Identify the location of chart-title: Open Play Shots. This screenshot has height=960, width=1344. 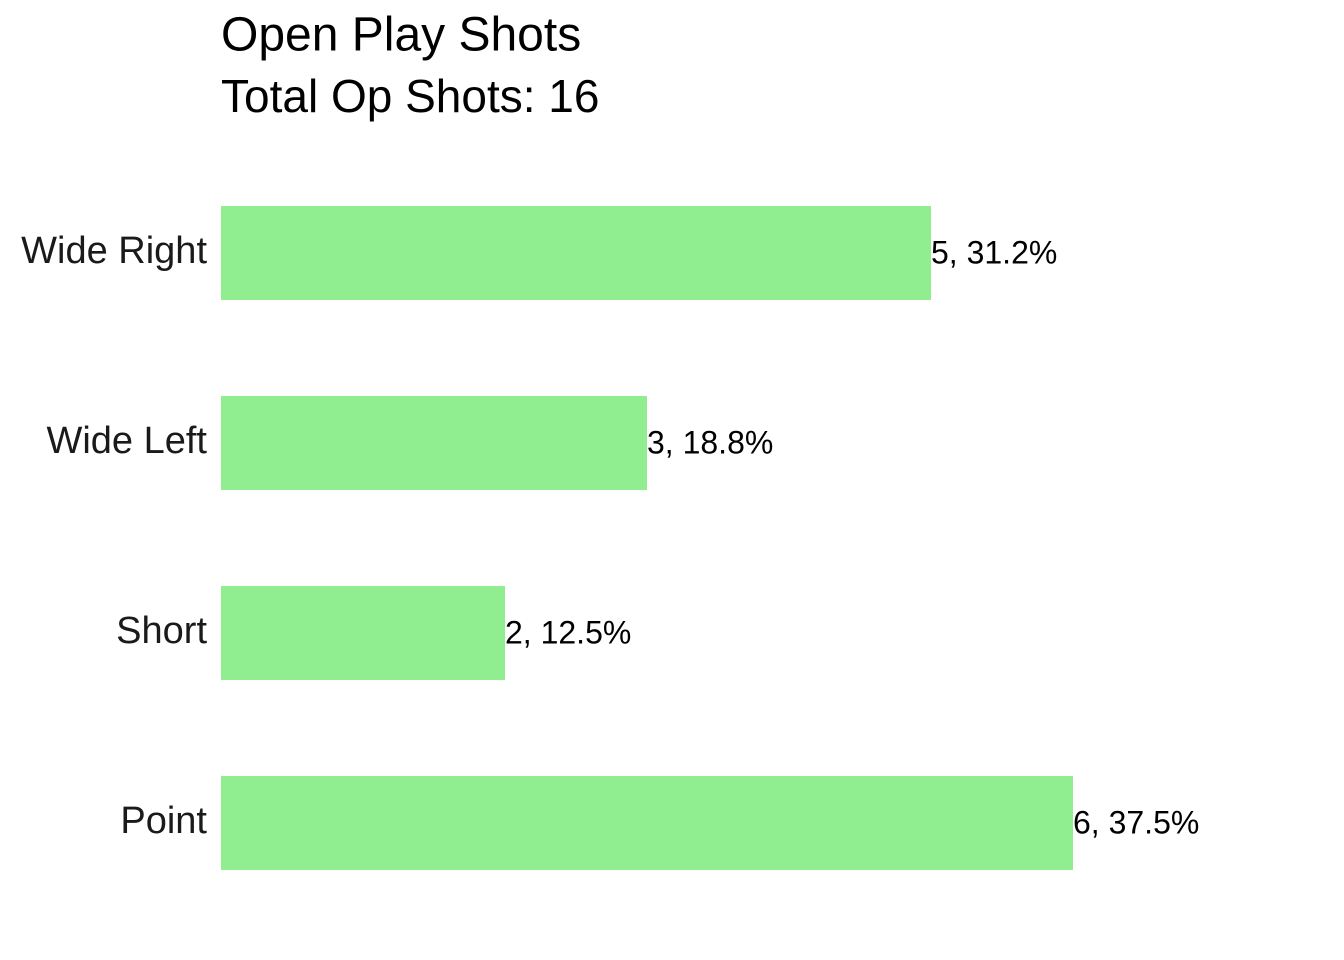
(401, 35).